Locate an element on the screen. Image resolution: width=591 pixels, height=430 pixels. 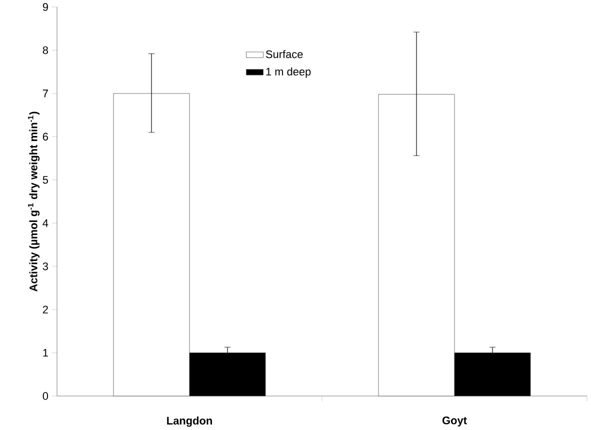
y-tick-label: 0 is located at coordinates (45, 396).